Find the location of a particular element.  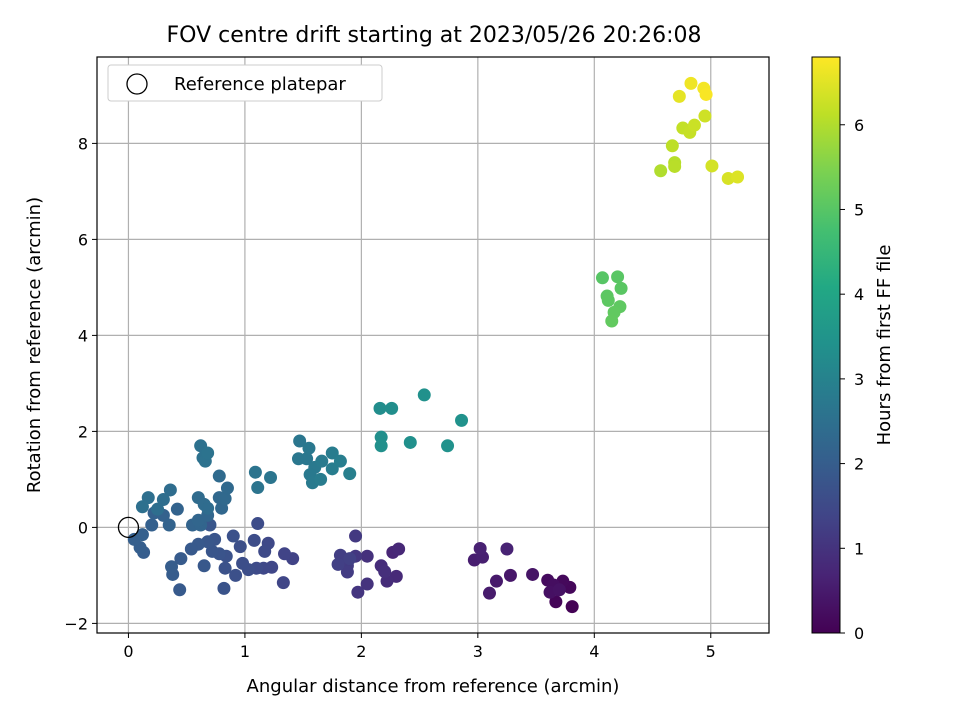

colorbar-tick-label: 1 is located at coordinates (859, 548).